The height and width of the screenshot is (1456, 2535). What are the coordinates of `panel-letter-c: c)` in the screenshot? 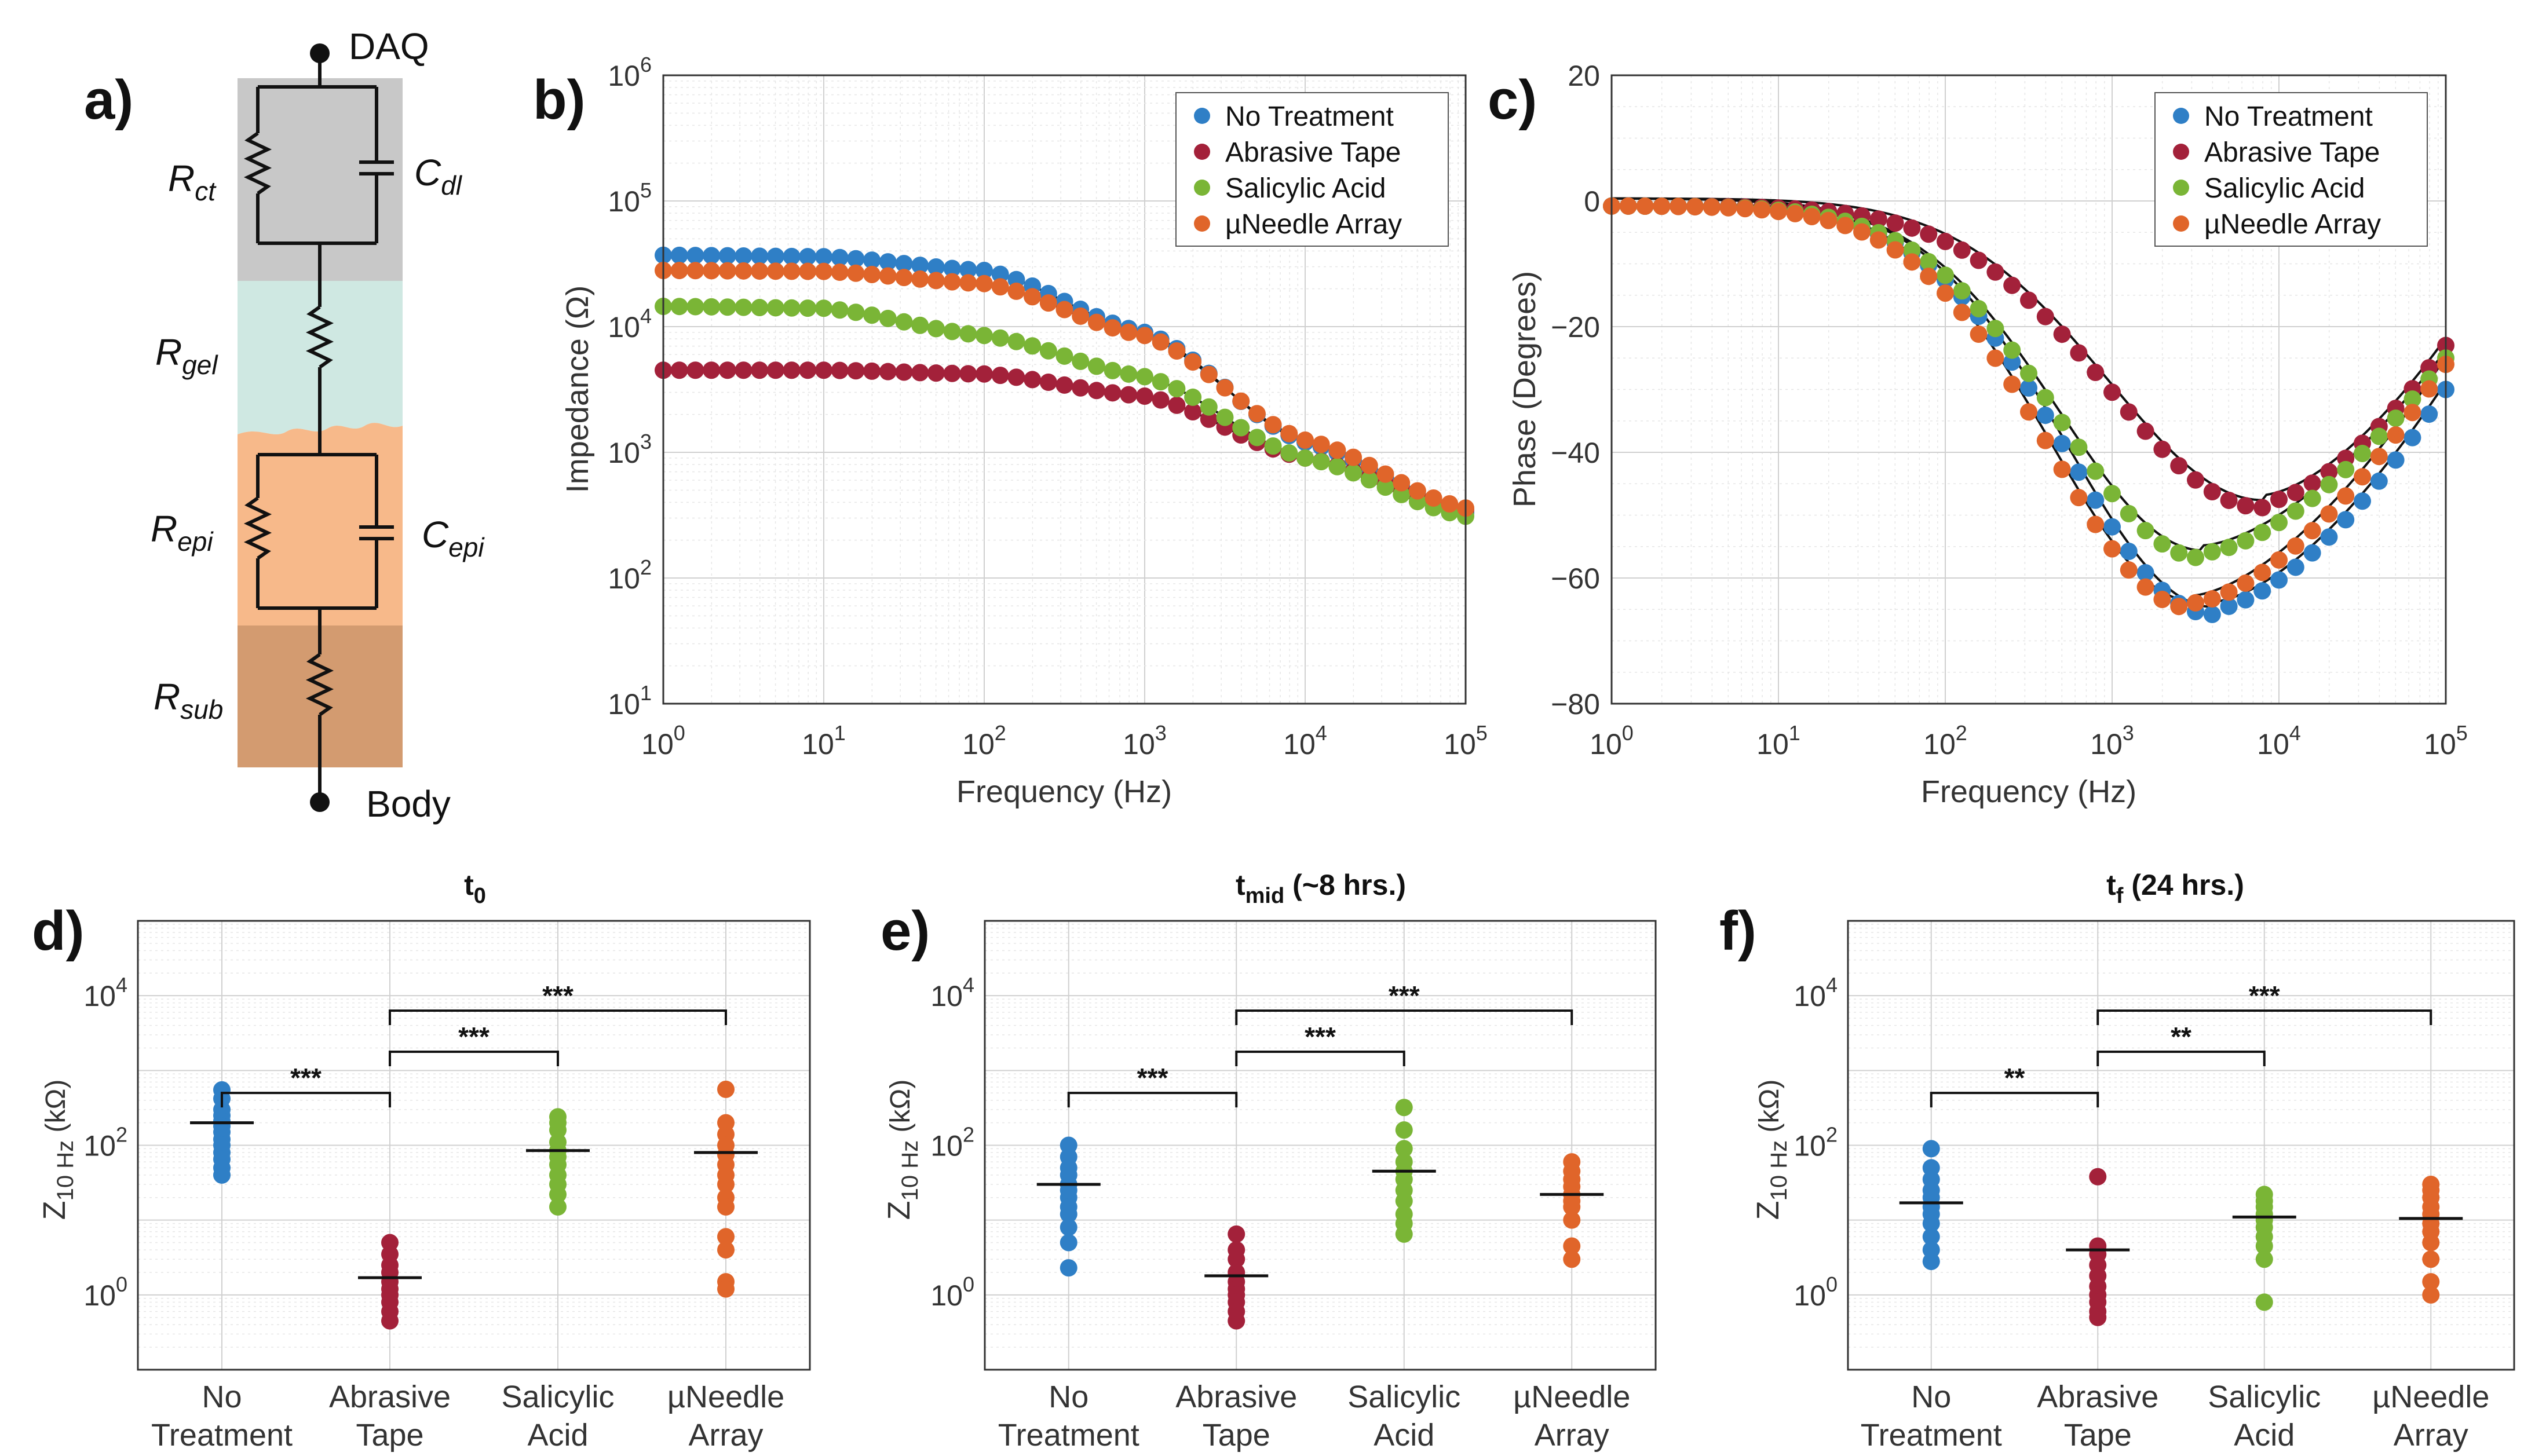 It's located at (1512, 100).